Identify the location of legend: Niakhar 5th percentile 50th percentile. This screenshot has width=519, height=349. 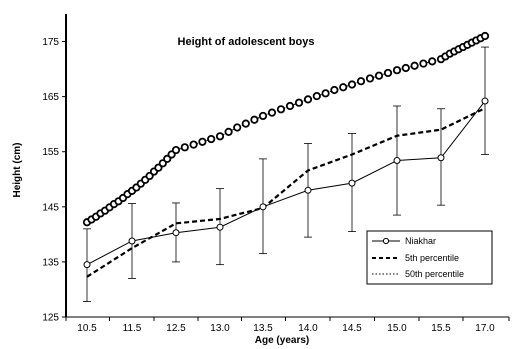
(429, 257).